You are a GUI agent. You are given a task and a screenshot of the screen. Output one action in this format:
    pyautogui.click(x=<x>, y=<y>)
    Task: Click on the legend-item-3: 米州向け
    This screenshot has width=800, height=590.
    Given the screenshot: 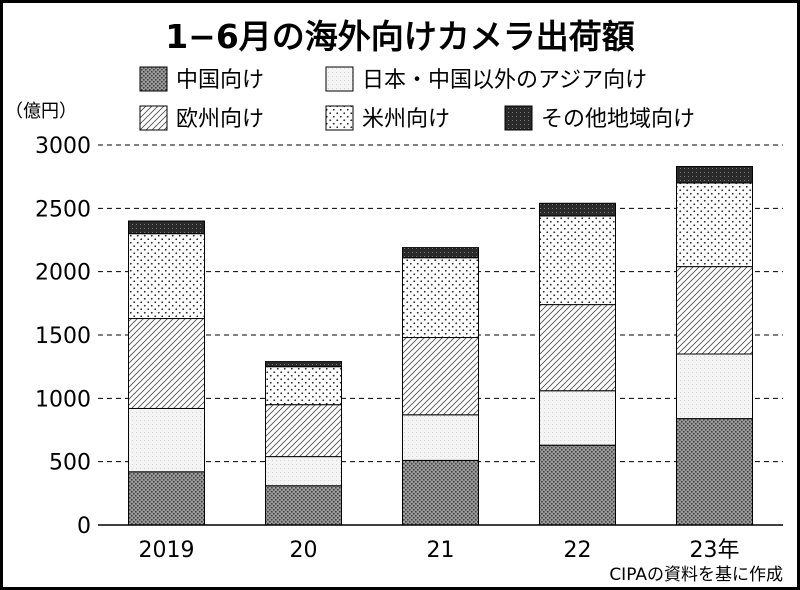 What is the action you would take?
    pyautogui.click(x=387, y=118)
    